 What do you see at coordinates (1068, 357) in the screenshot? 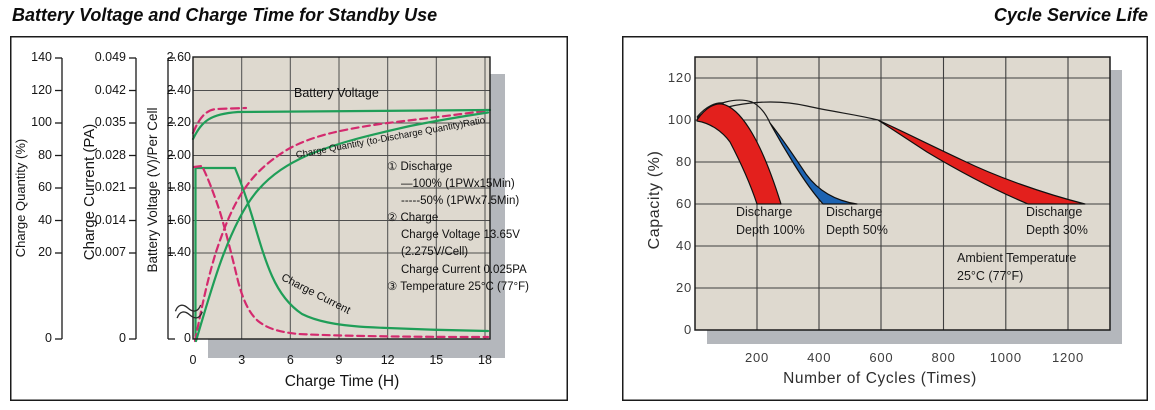
I see `tick-label: 1200` at bounding box center [1068, 357].